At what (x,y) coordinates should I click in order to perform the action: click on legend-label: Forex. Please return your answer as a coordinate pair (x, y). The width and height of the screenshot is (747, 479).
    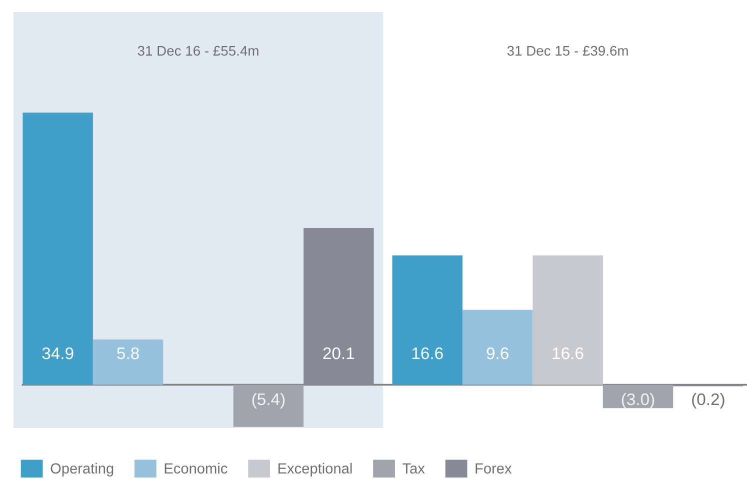
    Looking at the image, I should click on (494, 468).